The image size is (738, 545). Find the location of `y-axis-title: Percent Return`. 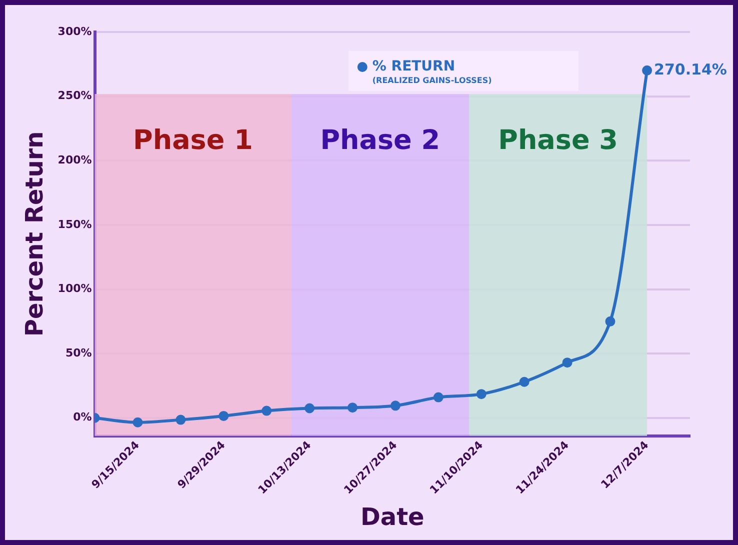

y-axis-title: Percent Return is located at coordinates (34, 234).